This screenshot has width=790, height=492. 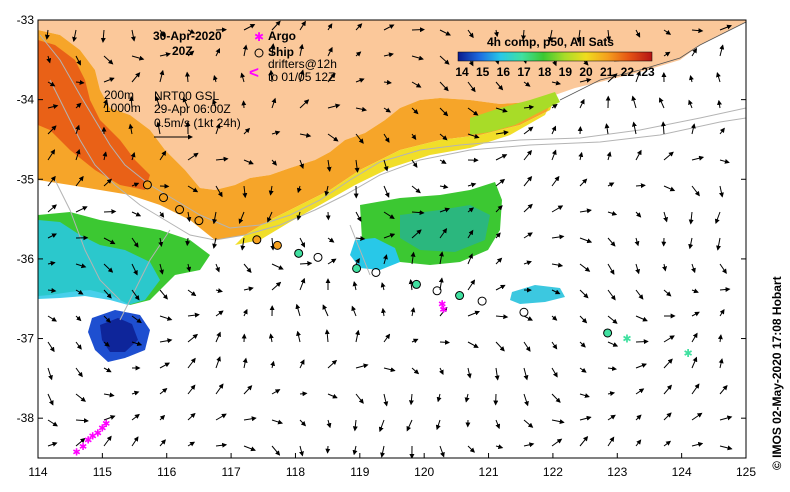 I want to click on x-tick-label: 124, so click(x=682, y=472).